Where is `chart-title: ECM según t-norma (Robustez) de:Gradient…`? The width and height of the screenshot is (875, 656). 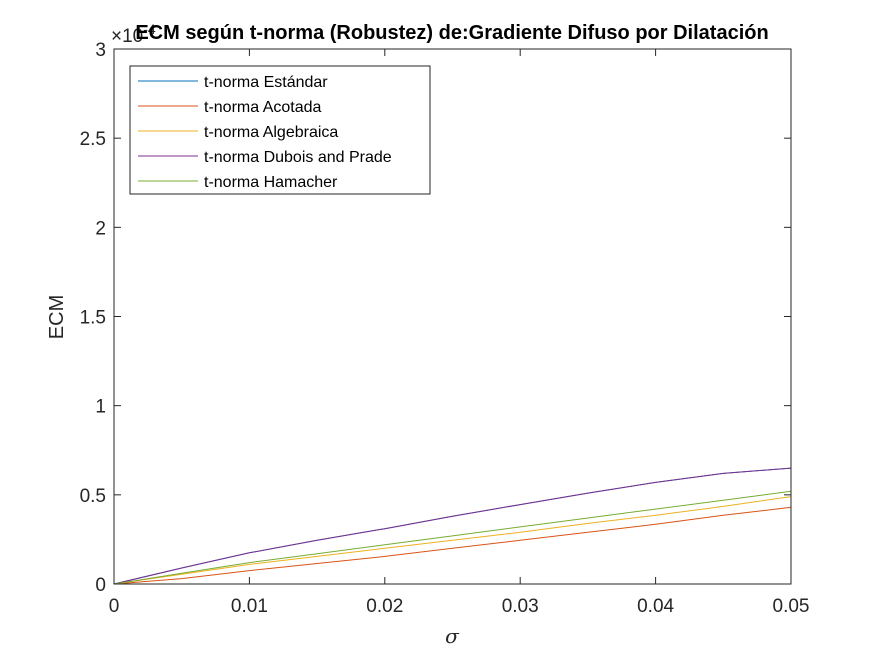 chart-title: ECM según t-norma (Robustez) de:Gradient… is located at coordinates (451, 33).